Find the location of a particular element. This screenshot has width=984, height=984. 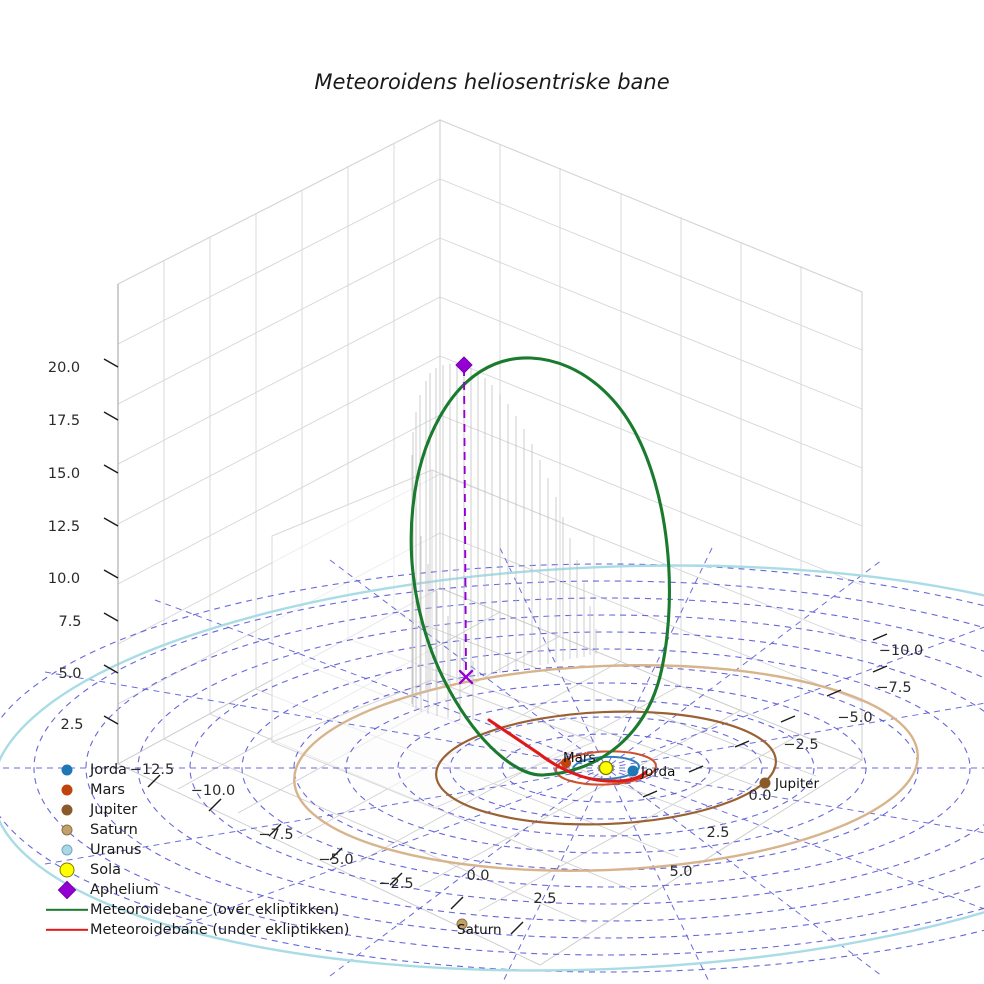

y-axis-ticks is located at coordinates (765, 715).